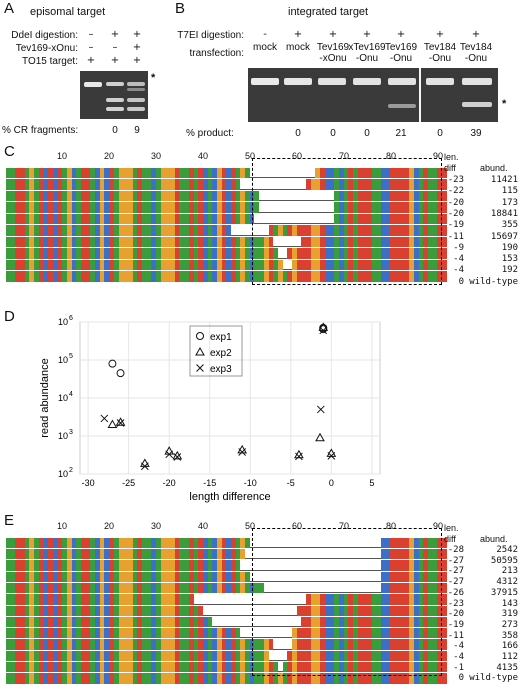 The height and width of the screenshot is (689, 520). What do you see at coordinates (347, 221) in the screenshot?
I see `panel-c-dashed-box` at bounding box center [347, 221].